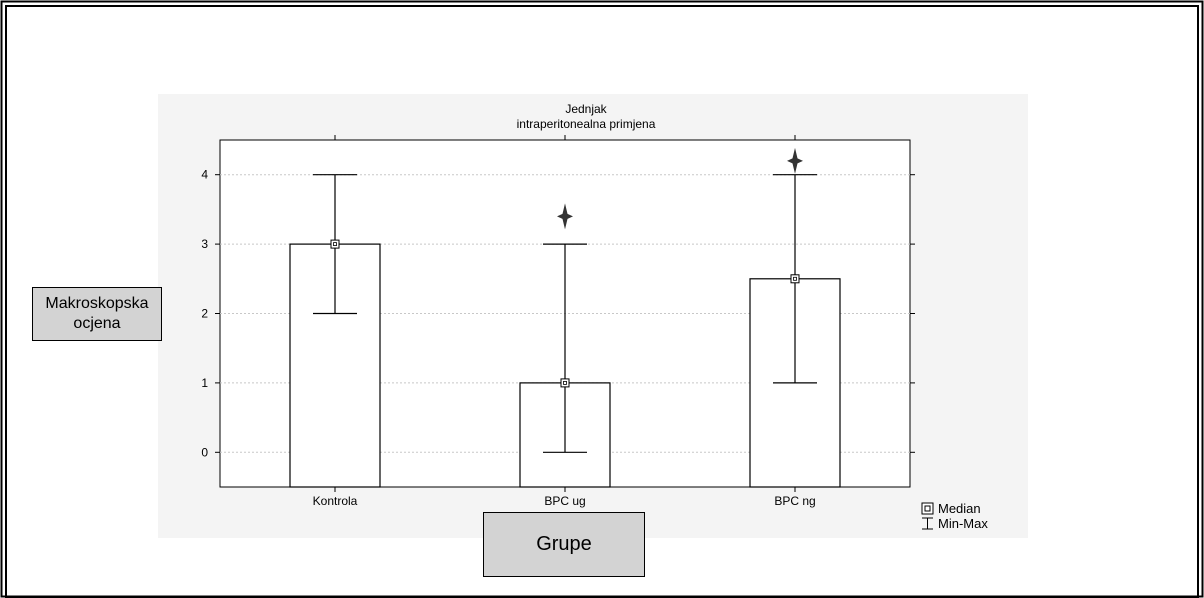 Image resolution: width=1204 pixels, height=598 pixels. I want to click on legend-median-label: Median, so click(959, 508).